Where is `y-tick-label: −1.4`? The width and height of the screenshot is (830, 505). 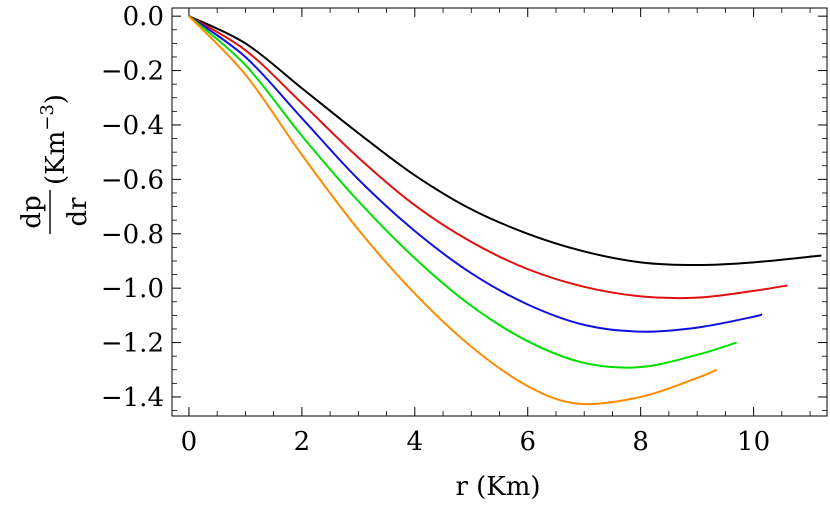 y-tick-label: −1.4 is located at coordinates (132, 398).